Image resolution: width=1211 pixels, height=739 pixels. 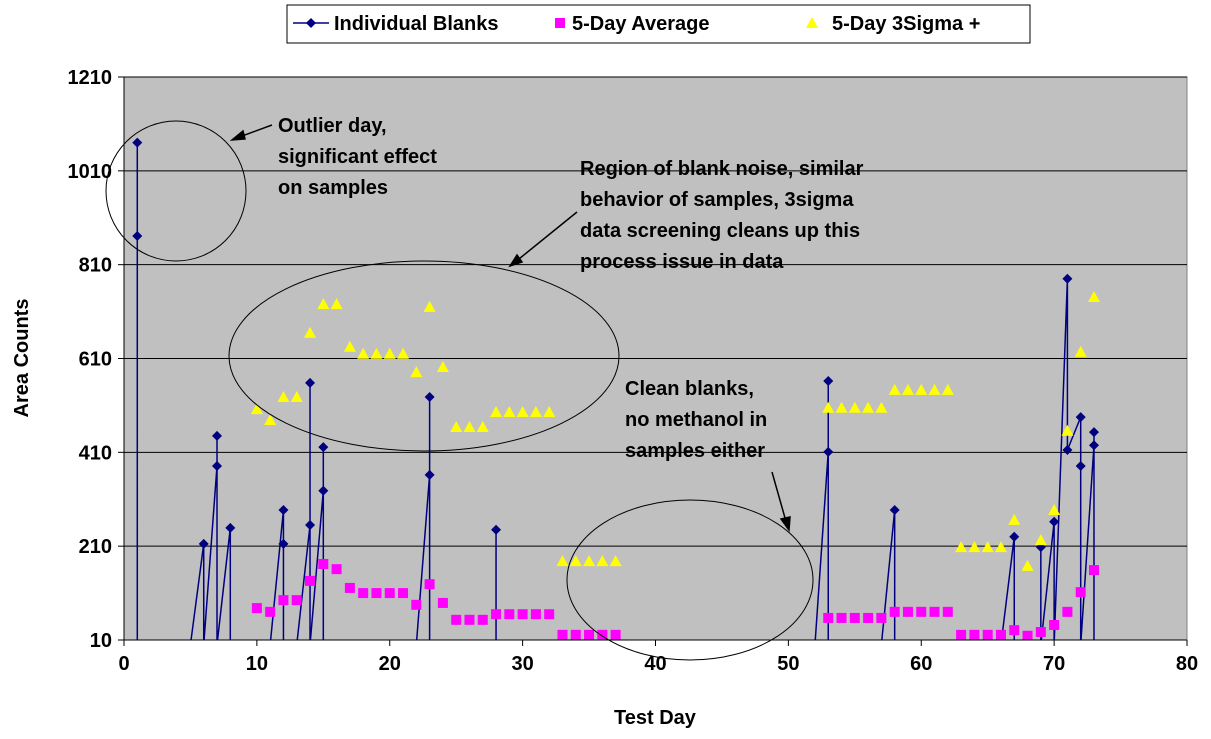 I want to click on x-tick-label: 50, so click(x=788, y=664).